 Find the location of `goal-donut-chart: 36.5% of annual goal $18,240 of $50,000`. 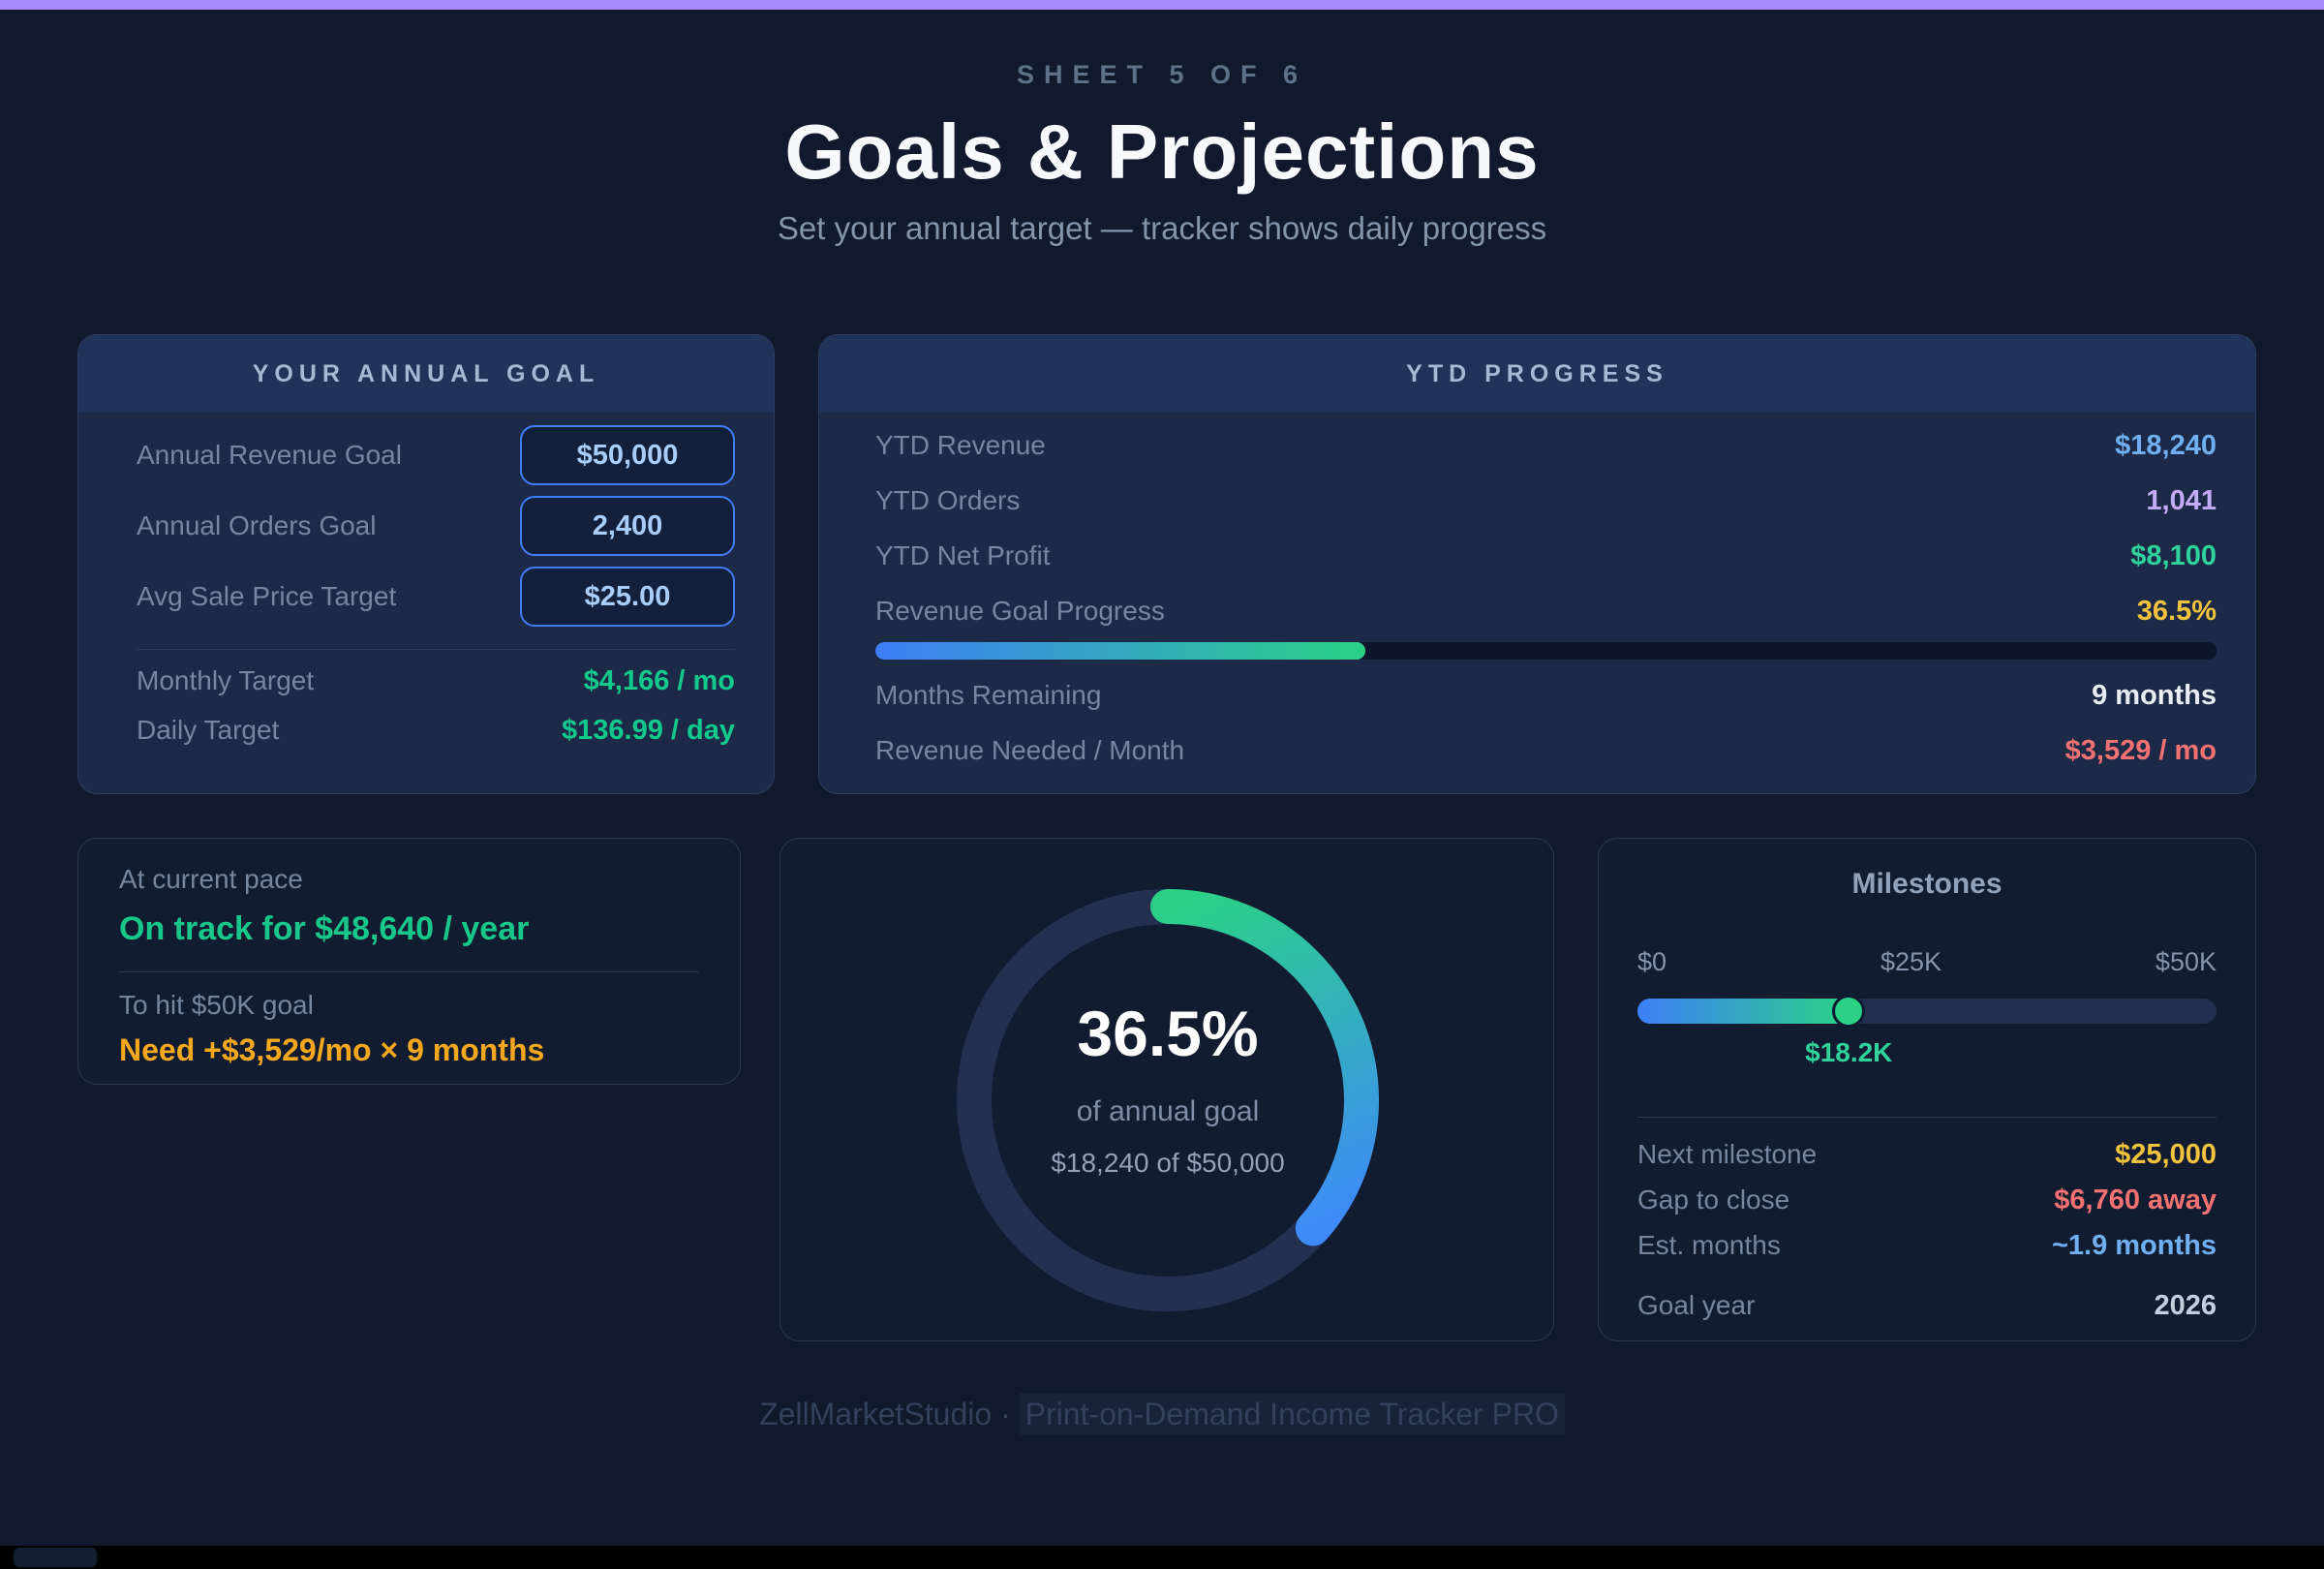

goal-donut-chart: 36.5% of annual goal $18,240 of $50,000 is located at coordinates (1168, 1100).